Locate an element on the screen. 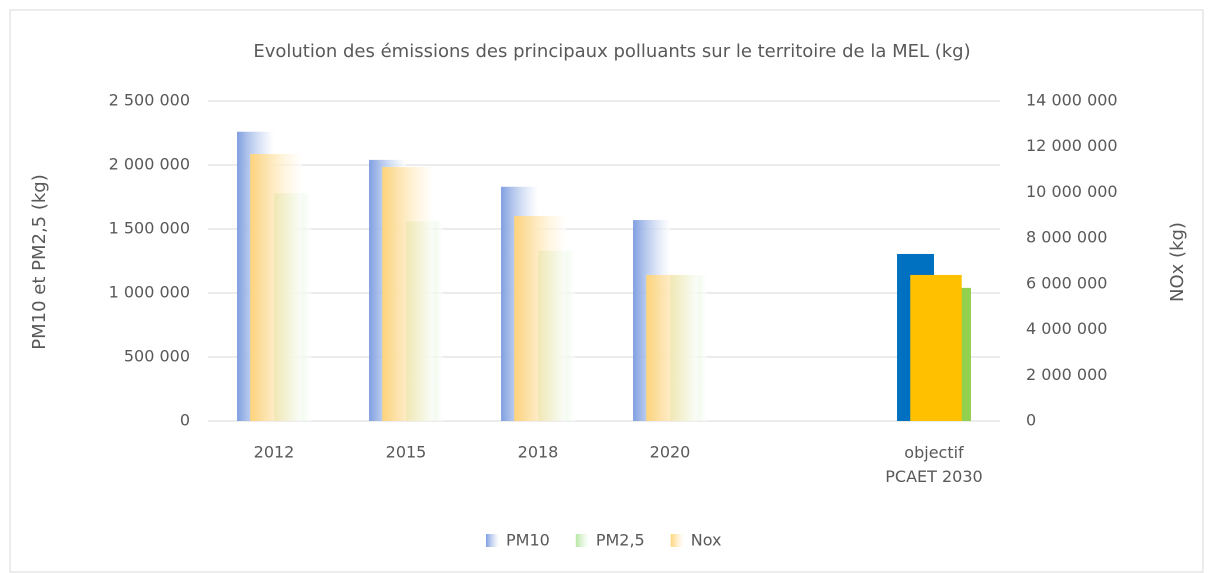 The width and height of the screenshot is (1214, 573). y2-tick-label: 6 000 000 is located at coordinates (1066, 282).